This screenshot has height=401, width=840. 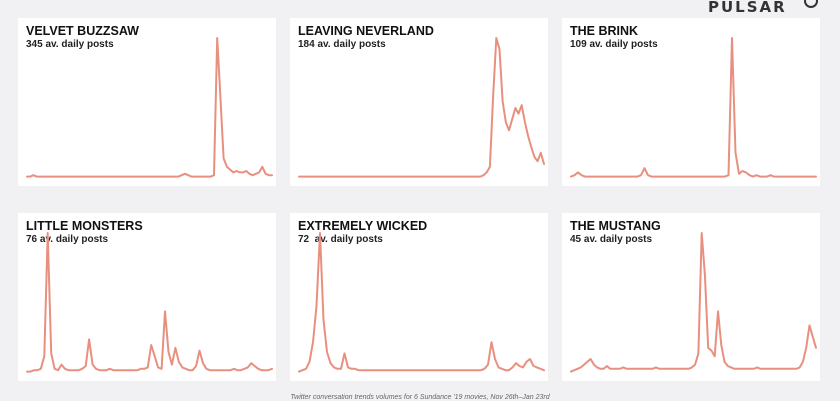 What do you see at coordinates (67, 239) in the screenshot?
I see `chart-subtitle: 76 av. daily posts` at bounding box center [67, 239].